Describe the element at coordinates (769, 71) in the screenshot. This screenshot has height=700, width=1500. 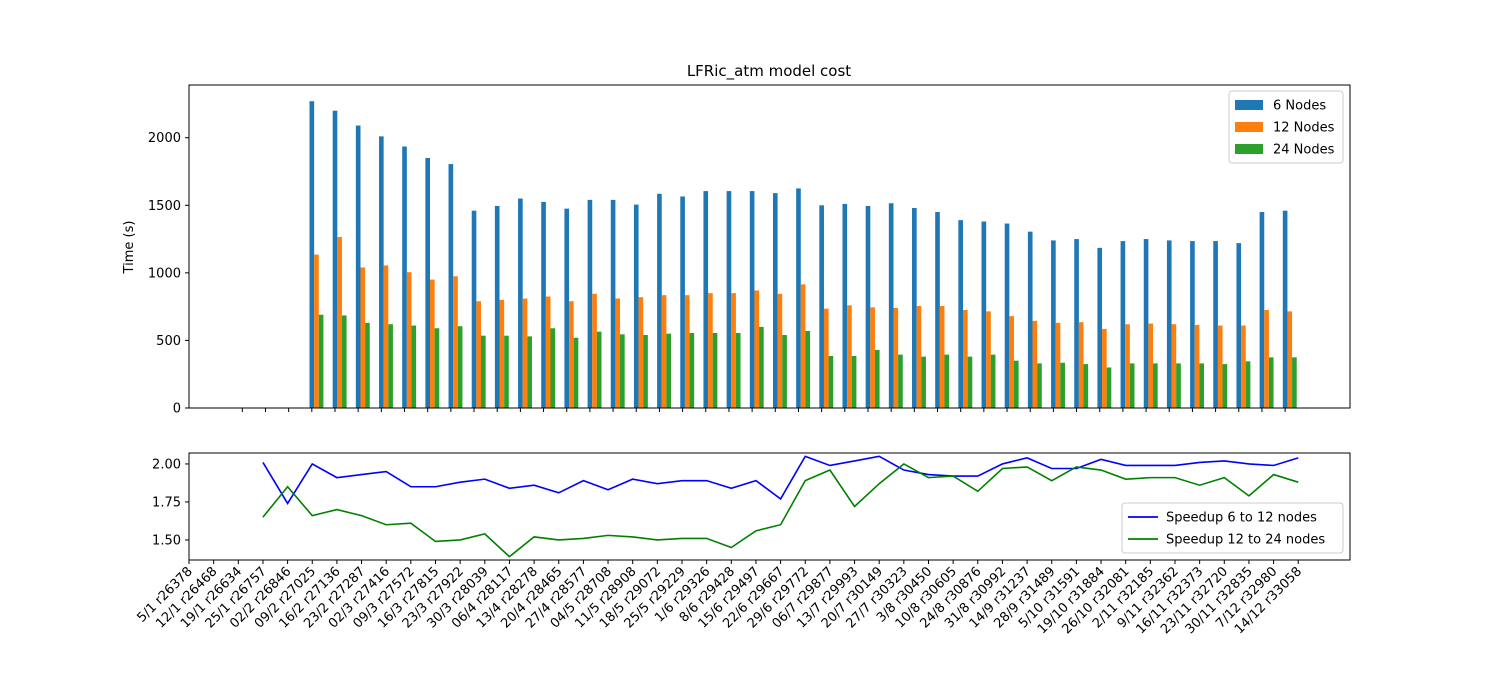
I see `chart-title: LFRic_atm model cost` at that location.